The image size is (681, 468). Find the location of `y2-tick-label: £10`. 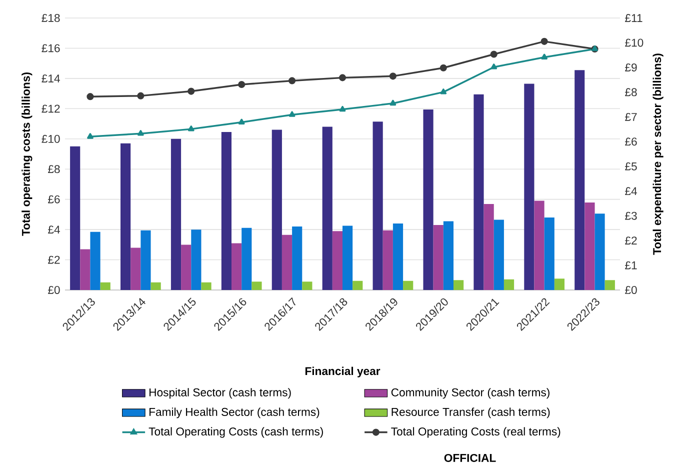

y2-tick-label: £10 is located at coordinates (634, 42).